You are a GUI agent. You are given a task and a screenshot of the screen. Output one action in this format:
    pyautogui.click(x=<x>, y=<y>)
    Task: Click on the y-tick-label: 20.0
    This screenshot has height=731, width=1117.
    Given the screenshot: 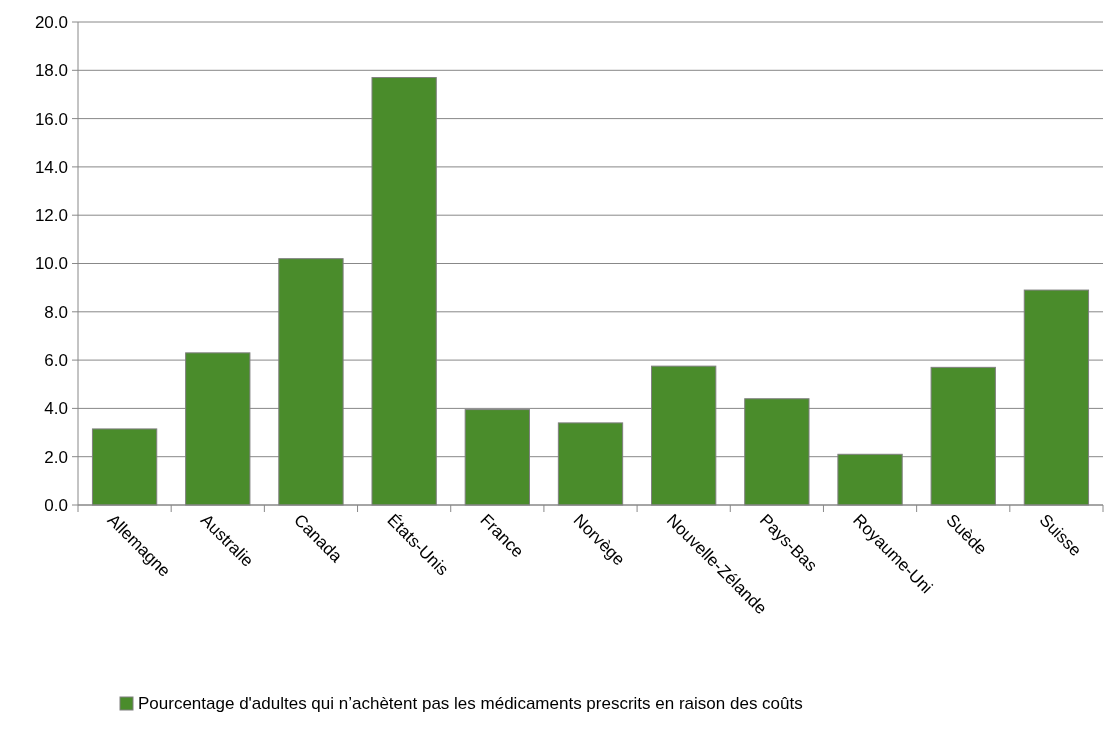 What is the action you would take?
    pyautogui.click(x=51, y=22)
    